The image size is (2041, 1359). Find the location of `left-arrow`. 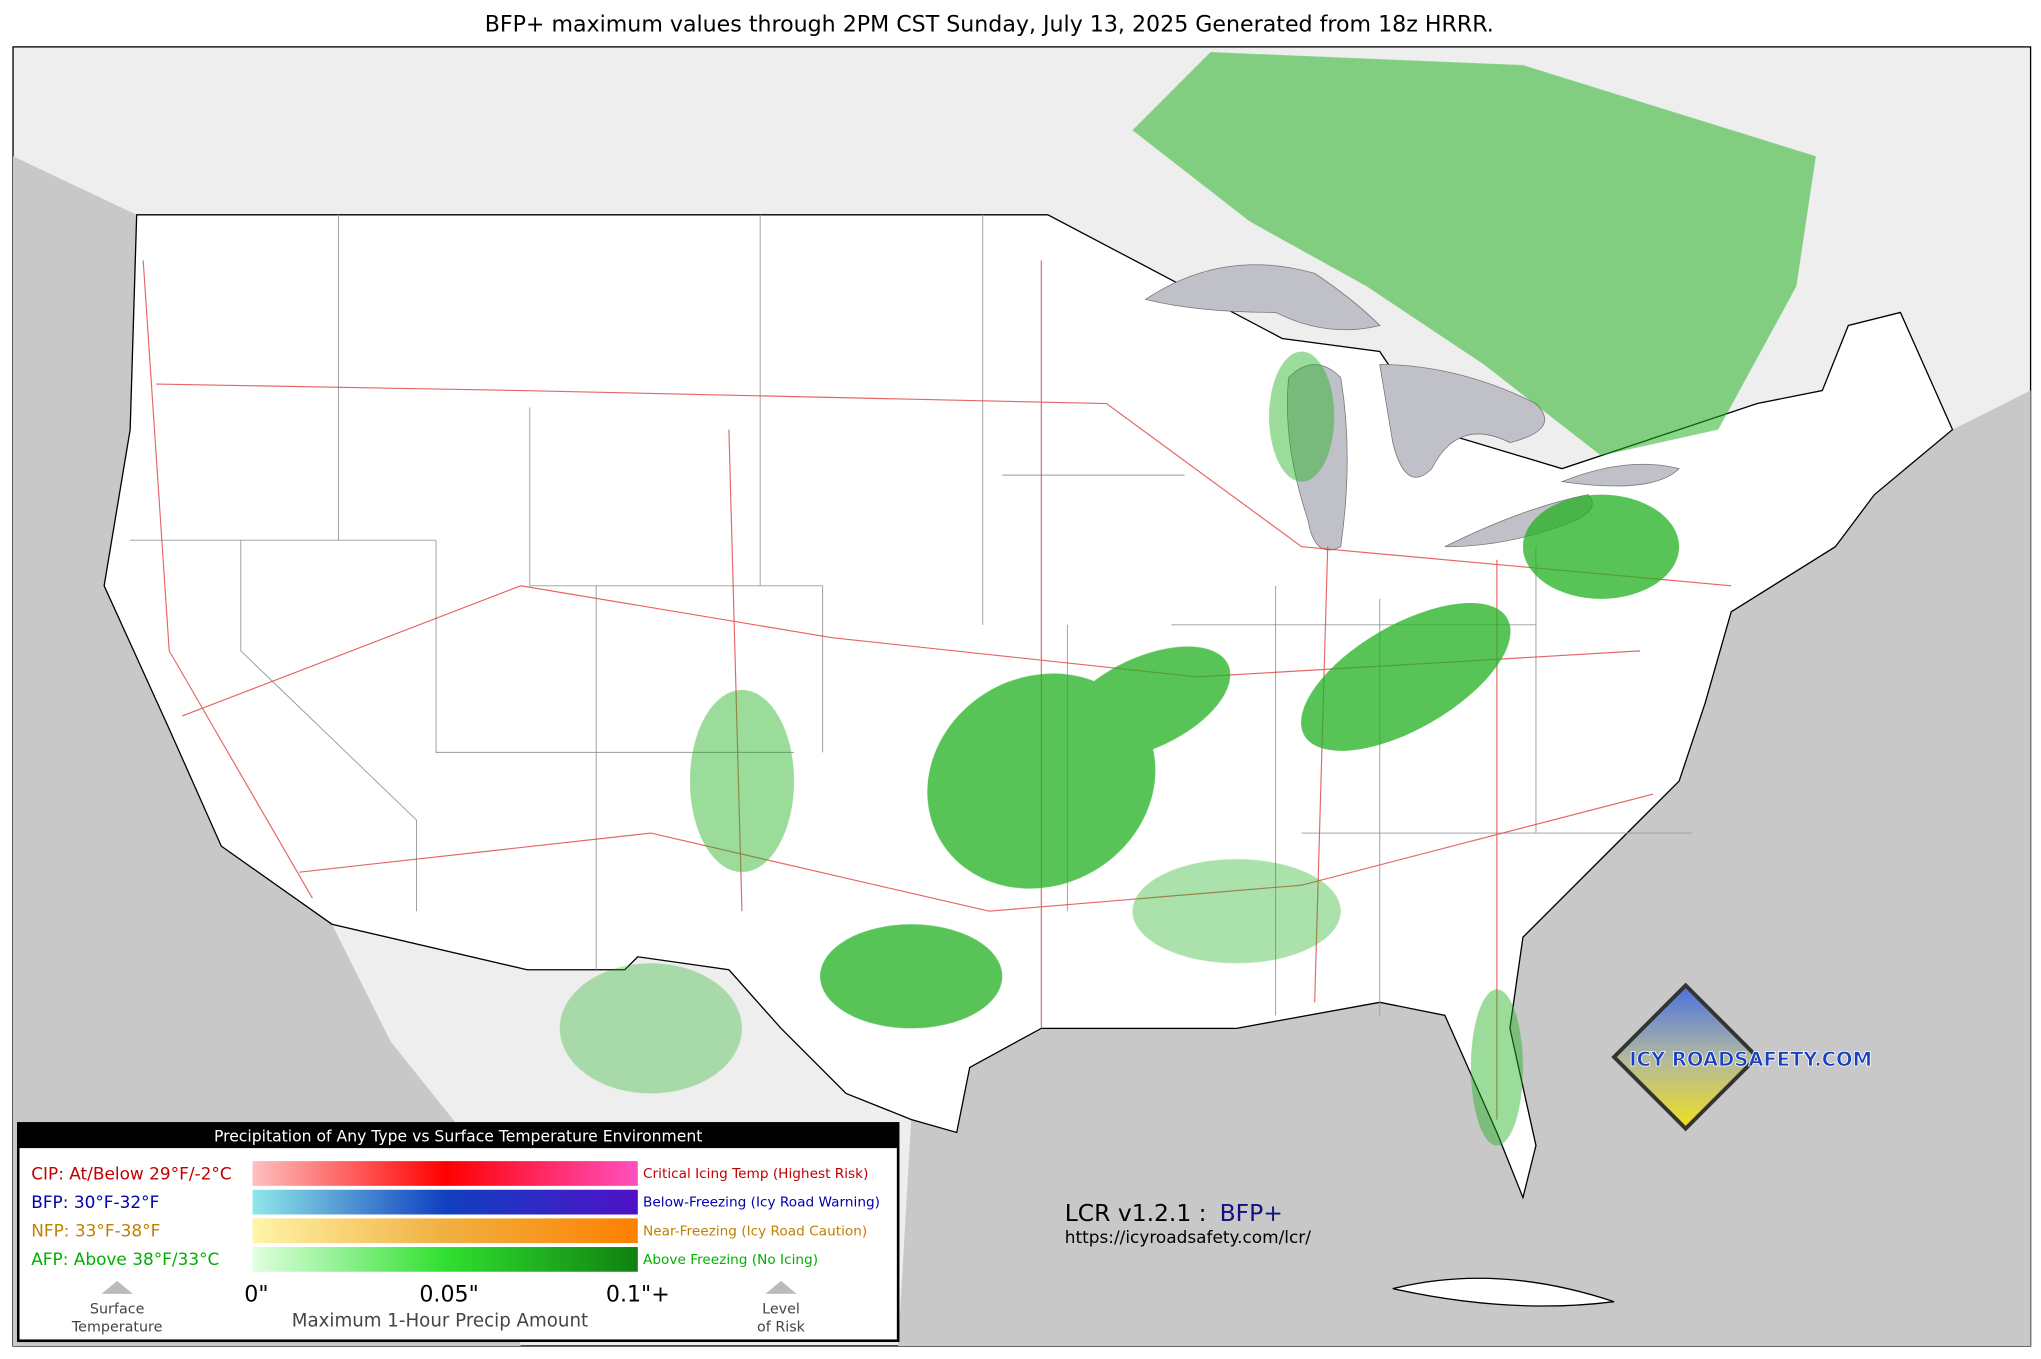

left-arrow is located at coordinates (117, 1287).